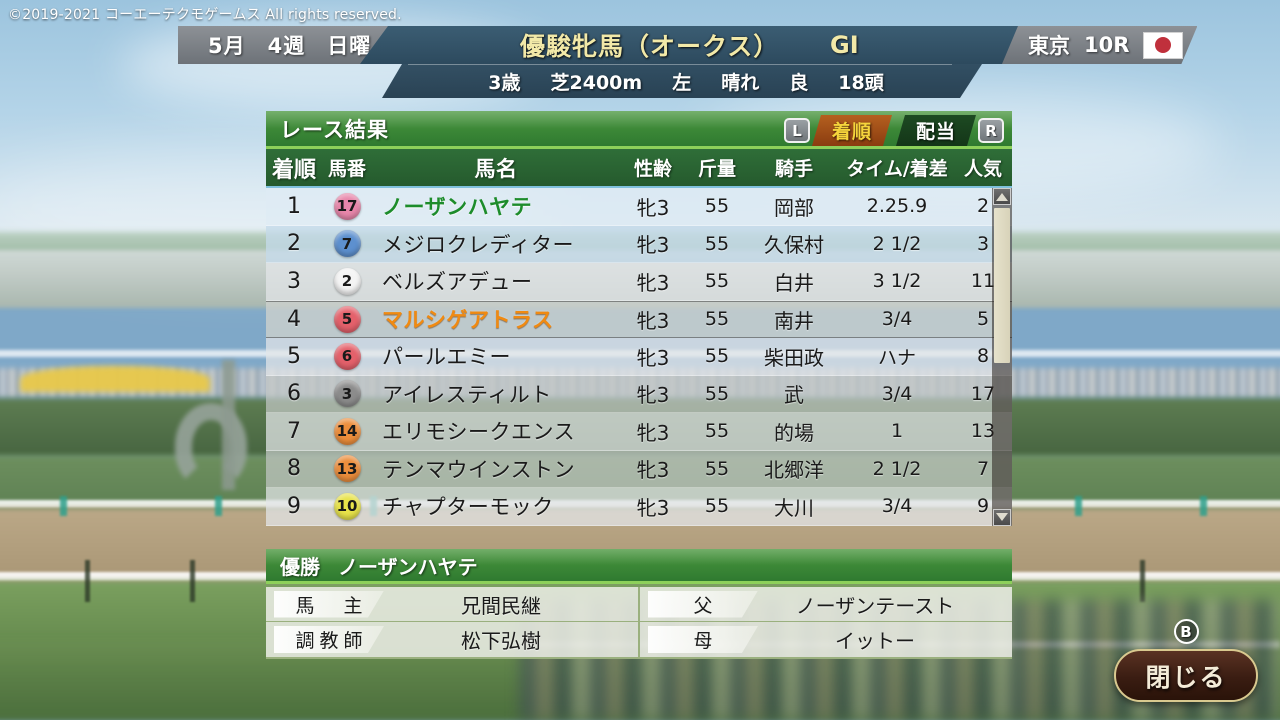 The height and width of the screenshot is (720, 1280). I want to click on winner-detail-table: 馬 主 兄間民継 父 ノーザンテースト 調教師 松下弘樹 母 イットー, so click(639, 623).